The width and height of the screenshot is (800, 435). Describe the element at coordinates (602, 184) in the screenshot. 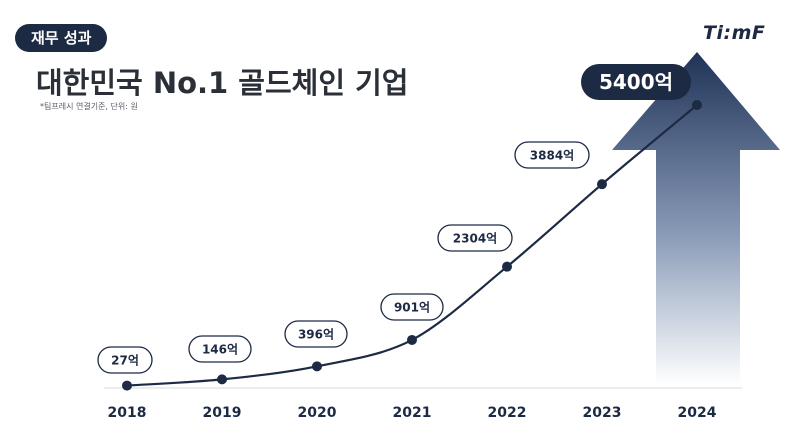

I see `data-point-2023` at that location.